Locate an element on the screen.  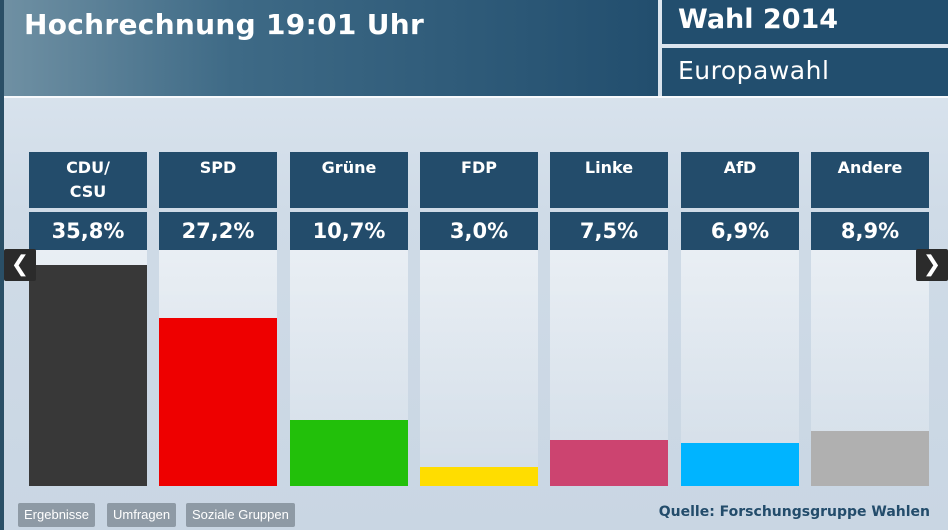
party-value-label: 27,2% is located at coordinates (218, 231).